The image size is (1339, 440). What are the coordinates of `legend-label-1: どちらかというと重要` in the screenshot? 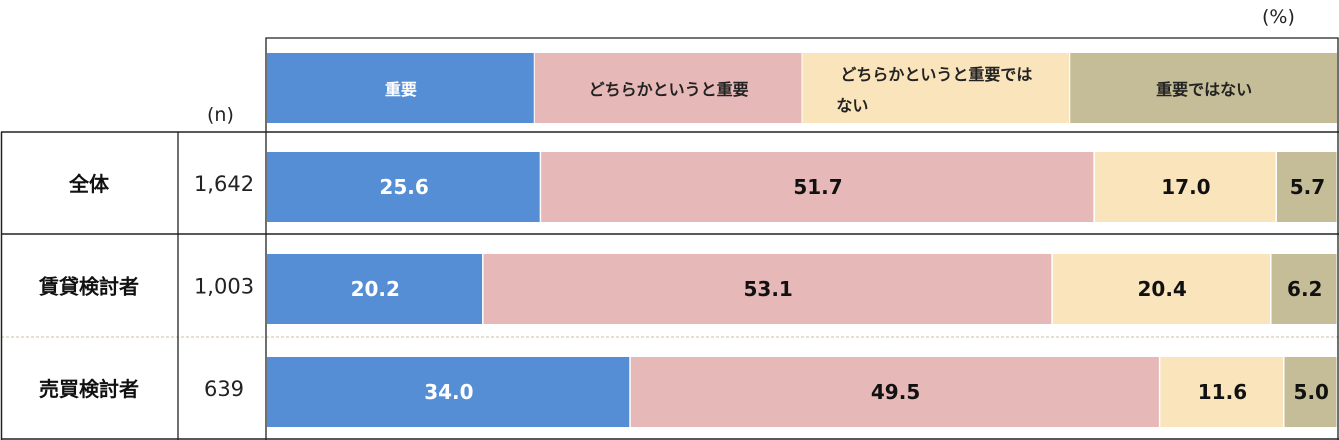 It's located at (669, 89).